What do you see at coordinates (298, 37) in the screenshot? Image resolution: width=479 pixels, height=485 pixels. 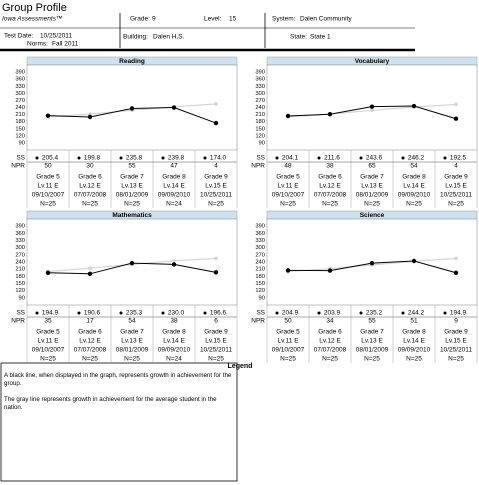 I see `field-label: State:` at bounding box center [298, 37].